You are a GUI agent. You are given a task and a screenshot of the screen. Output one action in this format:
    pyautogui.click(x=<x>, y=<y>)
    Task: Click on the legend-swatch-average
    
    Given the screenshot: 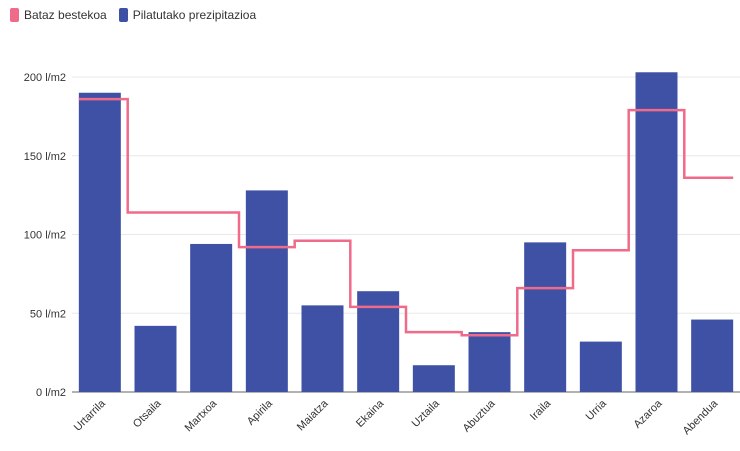 What is the action you would take?
    pyautogui.click(x=14, y=15)
    